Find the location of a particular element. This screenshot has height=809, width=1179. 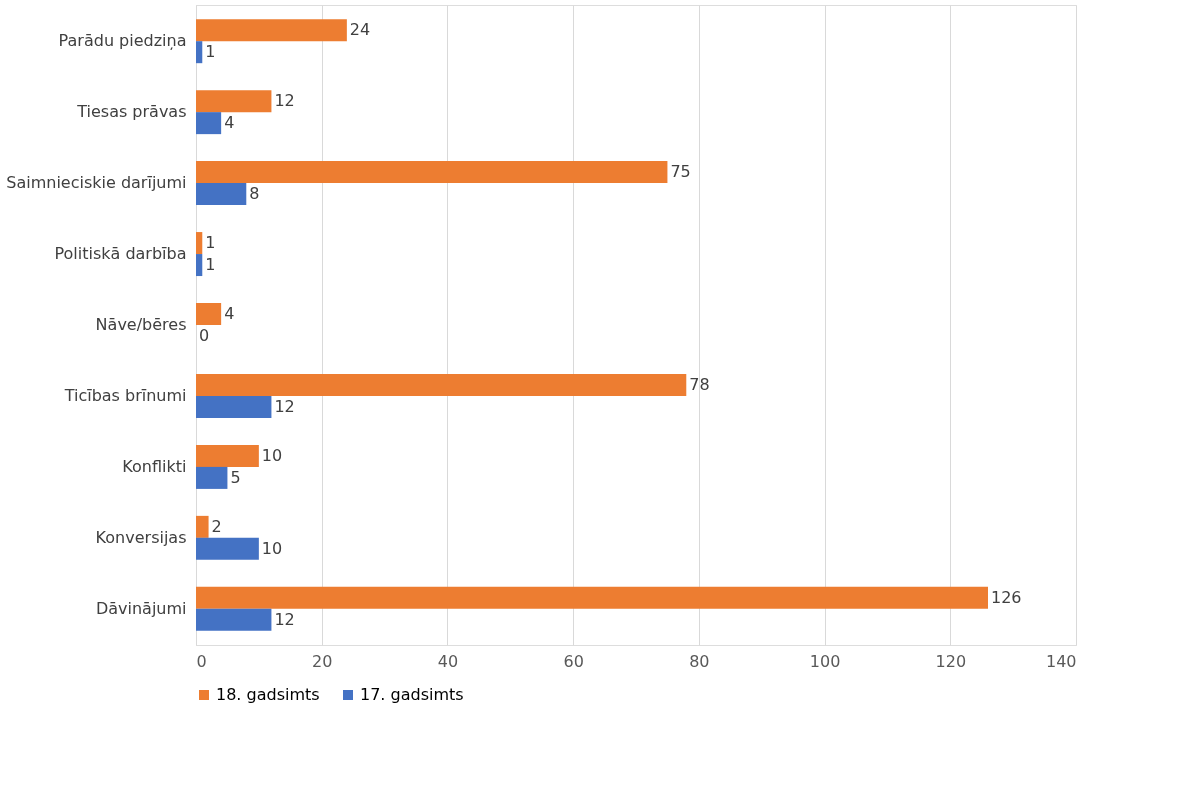

x-tick-label: 80 is located at coordinates (699, 661).